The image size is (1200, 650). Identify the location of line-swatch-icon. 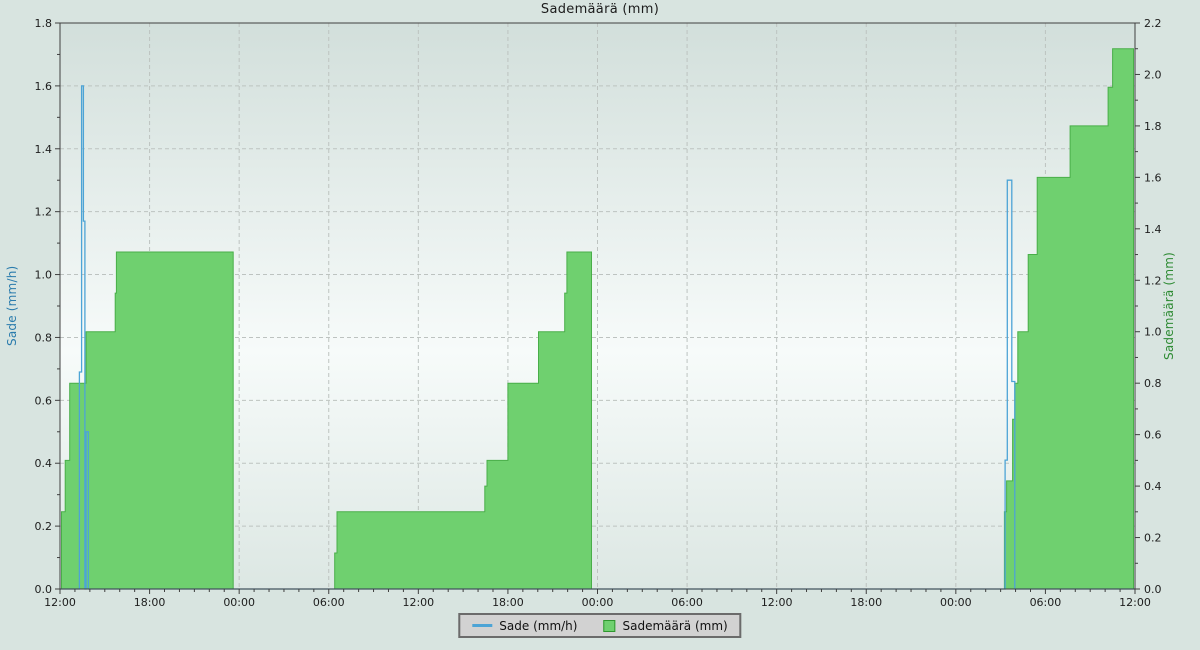
(482, 625).